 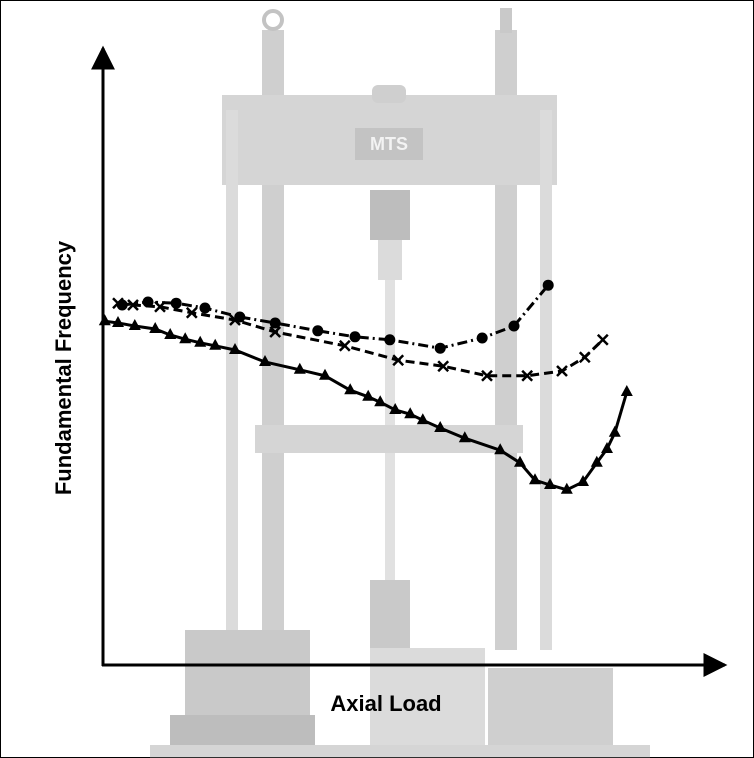 What do you see at coordinates (63, 367) in the screenshot?
I see `y-axis-label: Fundamental Frequency` at bounding box center [63, 367].